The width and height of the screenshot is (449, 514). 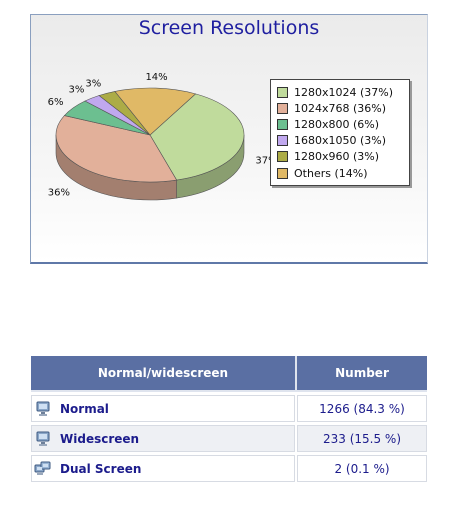 What do you see at coordinates (337, 157) in the screenshot?
I see `legend-label: 1280x960 (3%)` at bounding box center [337, 157].